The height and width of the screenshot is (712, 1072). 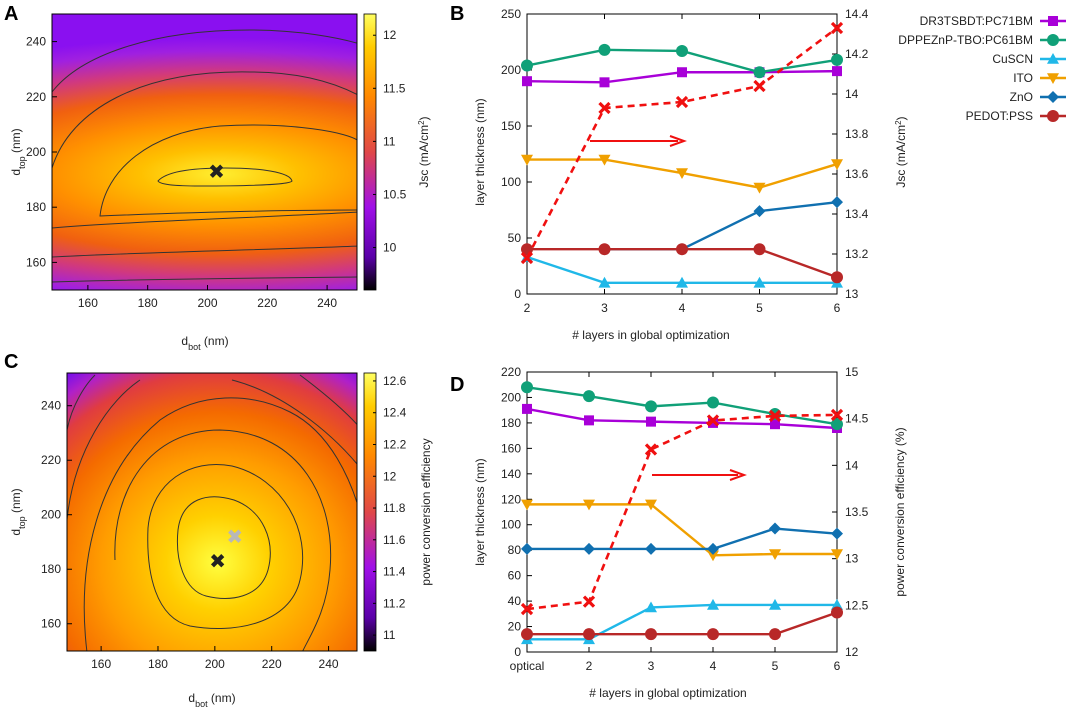 I want to click on y2-tick-label: 15, so click(x=852, y=372).